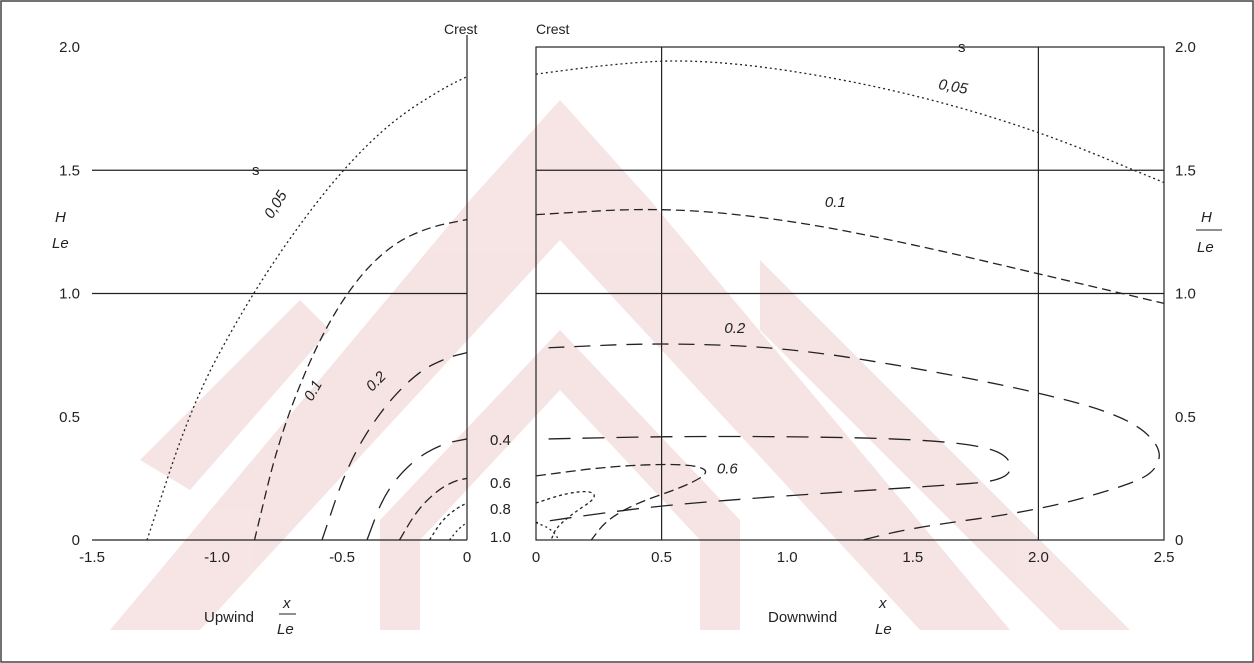 Image resolution: width=1254 pixels, height=663 pixels. I want to click on contour-label-0.2: 0.2, so click(735, 328).